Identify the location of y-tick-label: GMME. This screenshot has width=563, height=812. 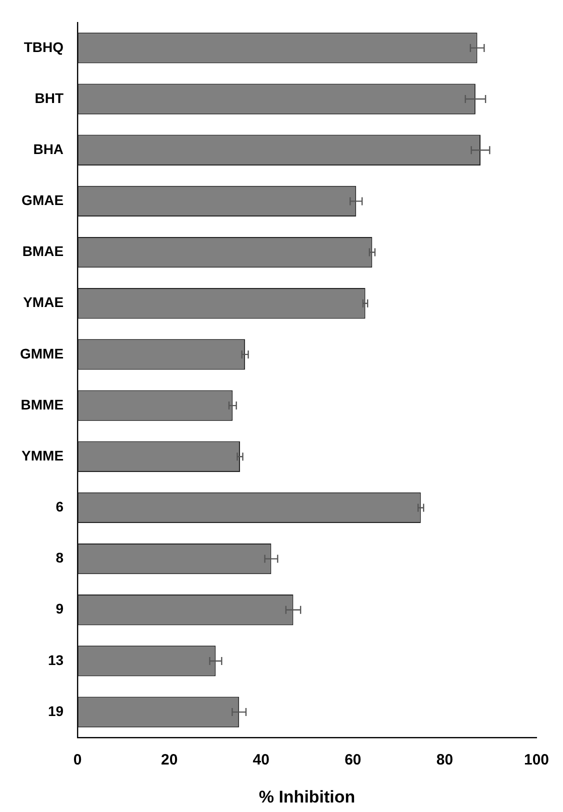
(42, 353).